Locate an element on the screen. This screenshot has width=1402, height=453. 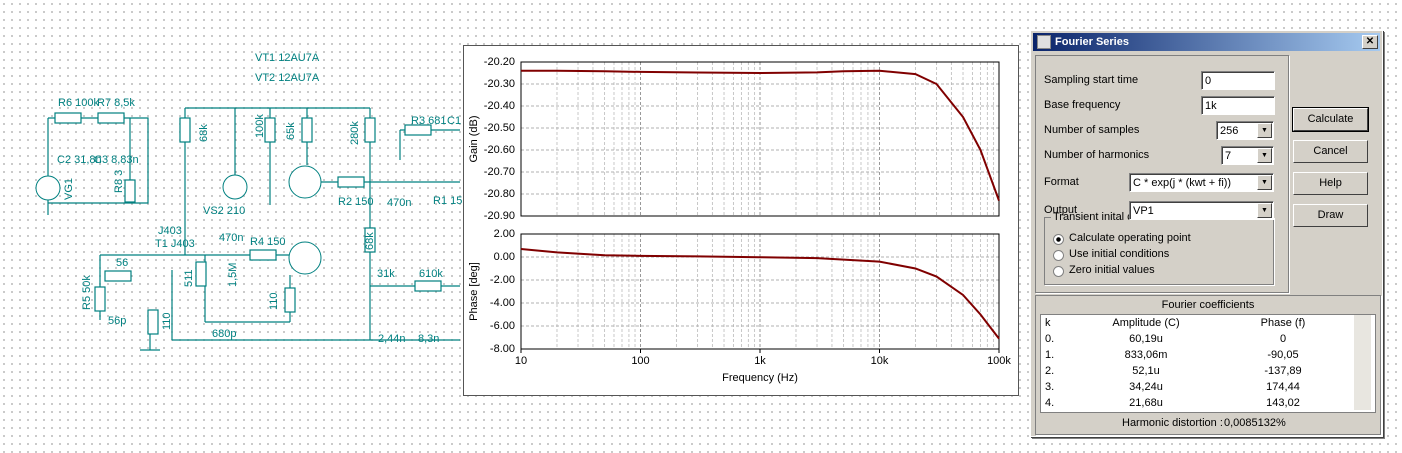
x-tick-label: 10k is located at coordinates (880, 361).